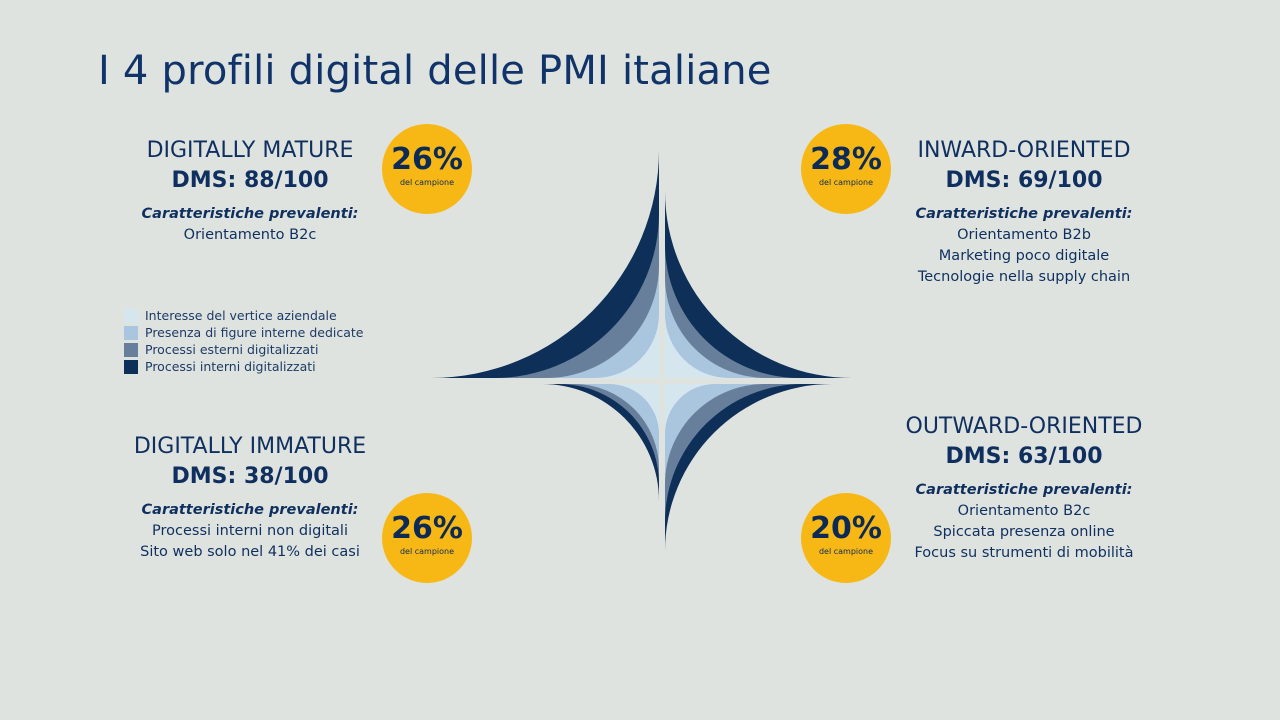  I want to click on badge-inward: 28% del campione, so click(846, 169).